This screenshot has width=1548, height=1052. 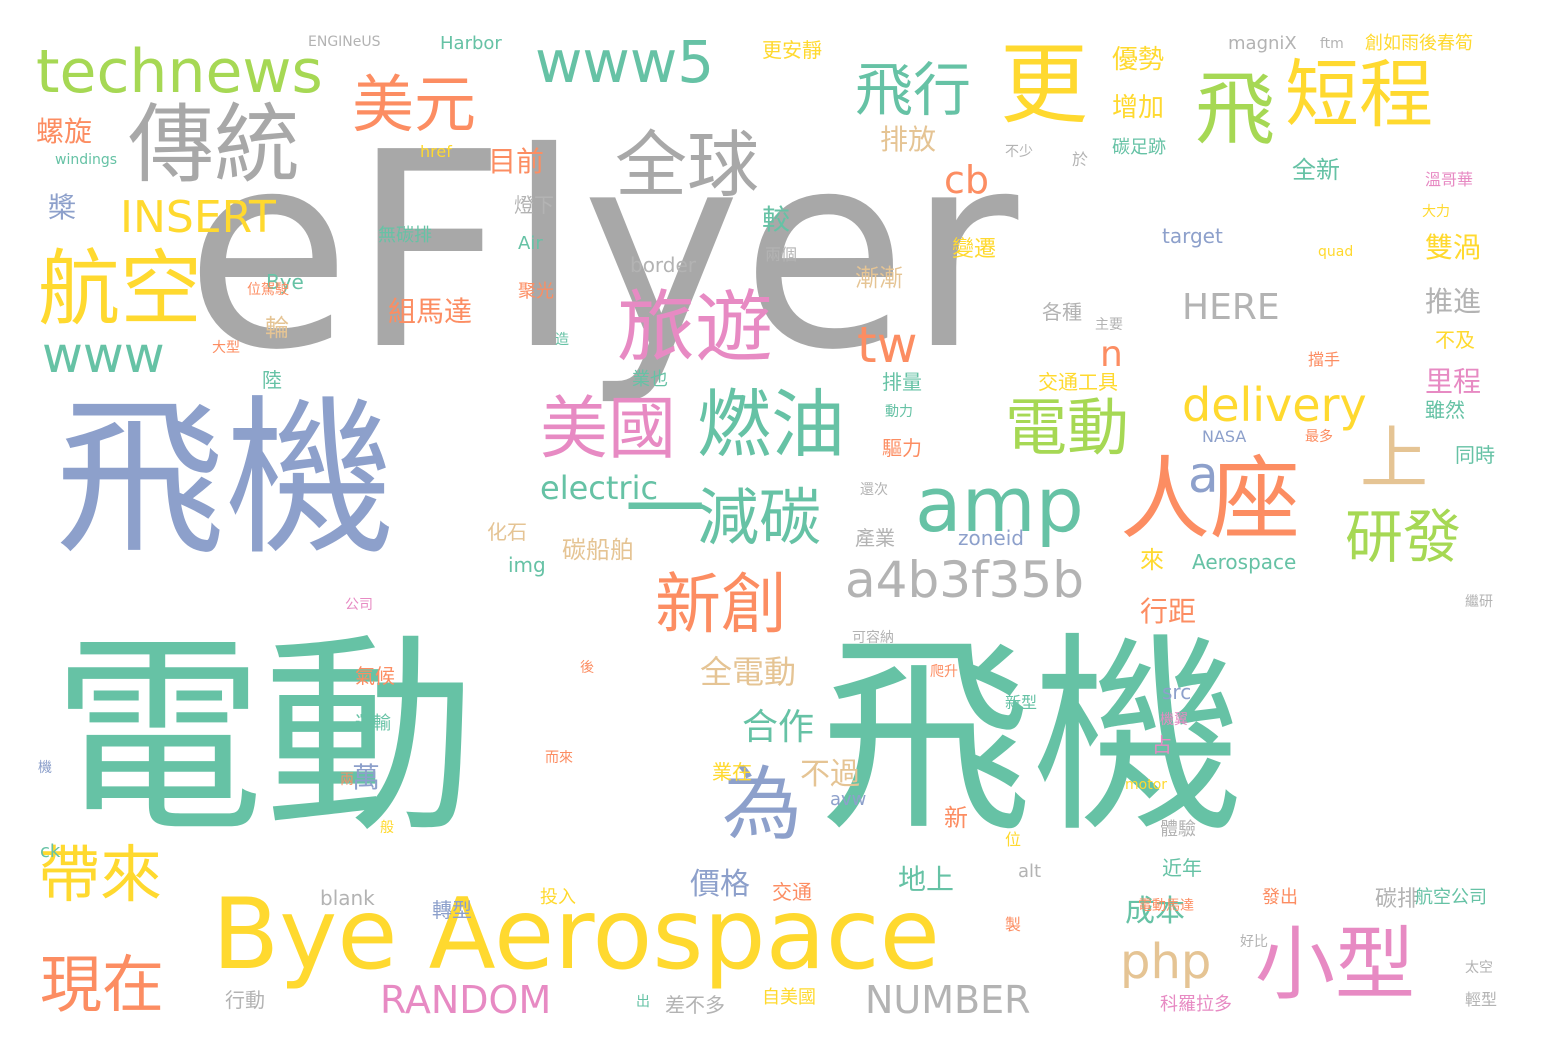 I want to click on cloud-word: 地上, so click(x=926, y=879).